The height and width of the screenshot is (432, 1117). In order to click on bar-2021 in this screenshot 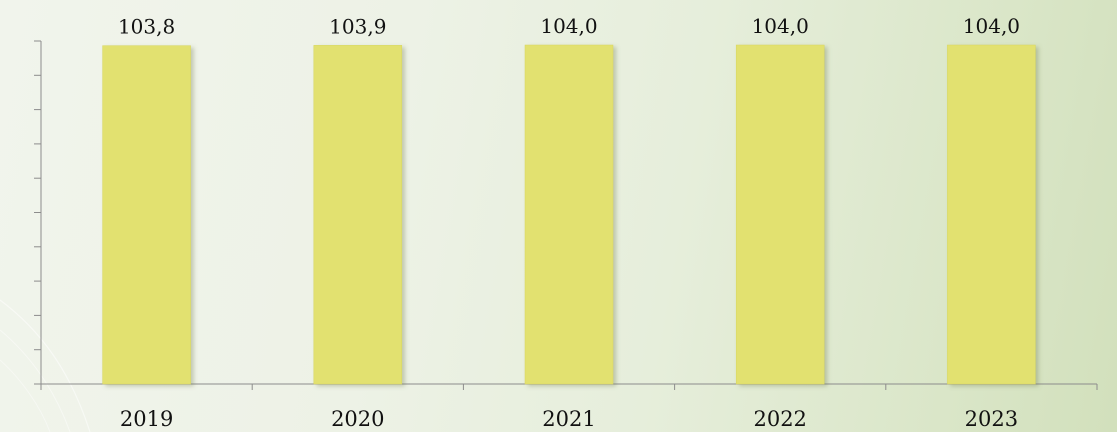, I will do `click(569, 214)`.